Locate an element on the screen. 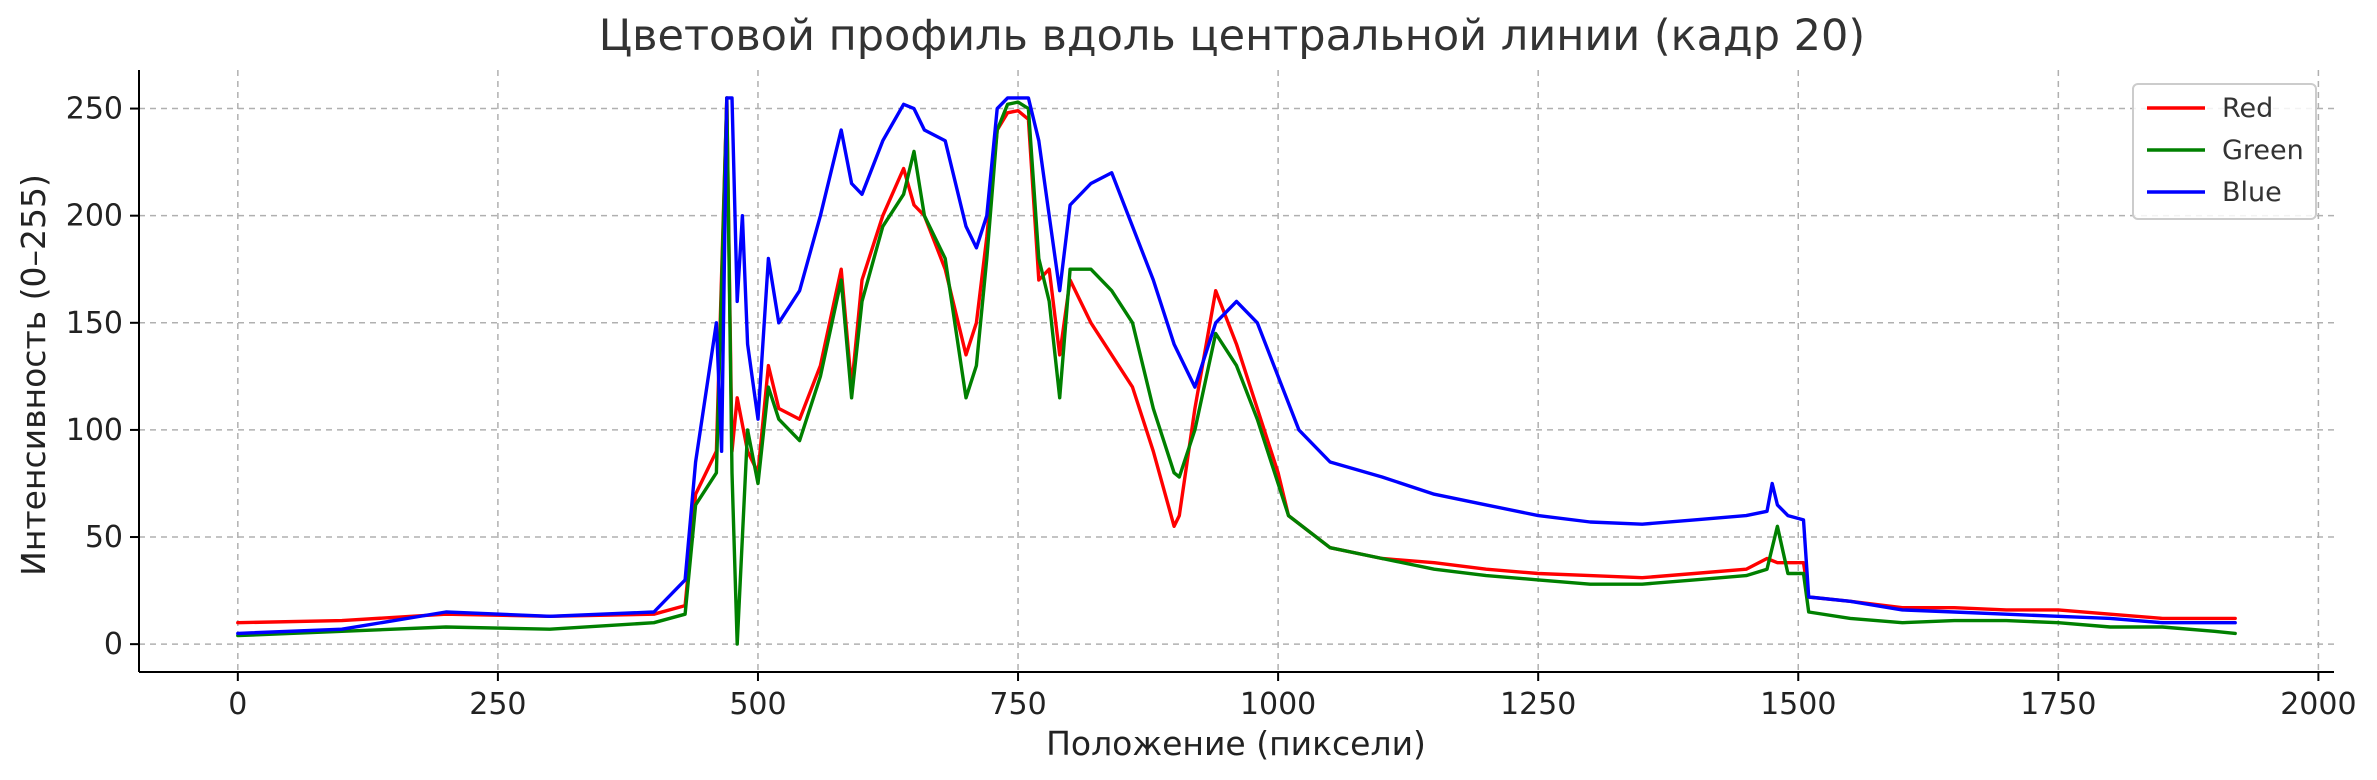 This screenshot has width=2377, height=780. x-axis-ticks: 0 250 500 750 1000 1250 1500 1750 2000 is located at coordinates (1292, 697).